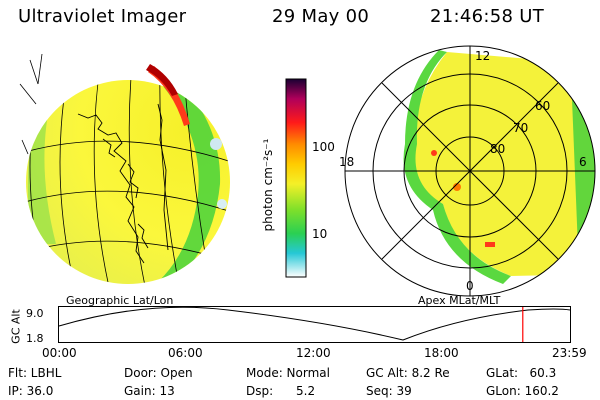  Describe the element at coordinates (320, 234) in the screenshot. I see `colorbar-tick-10: 10` at that location.